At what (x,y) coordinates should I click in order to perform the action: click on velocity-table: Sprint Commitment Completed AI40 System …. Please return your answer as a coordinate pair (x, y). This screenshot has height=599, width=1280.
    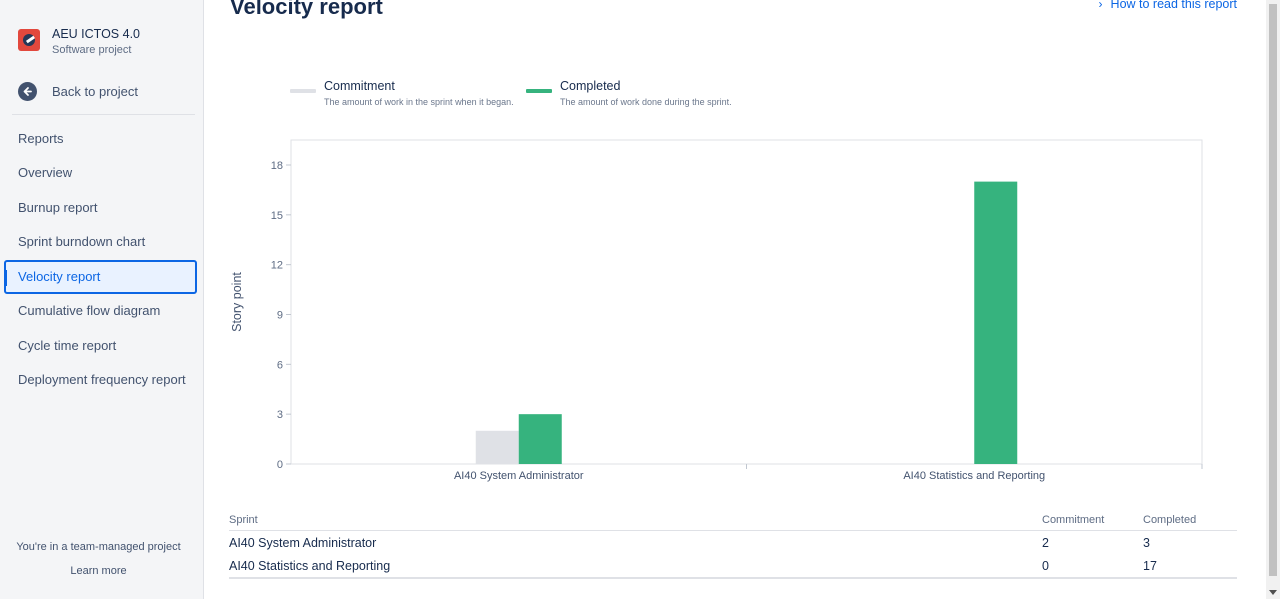
    Looking at the image, I should click on (733, 545).